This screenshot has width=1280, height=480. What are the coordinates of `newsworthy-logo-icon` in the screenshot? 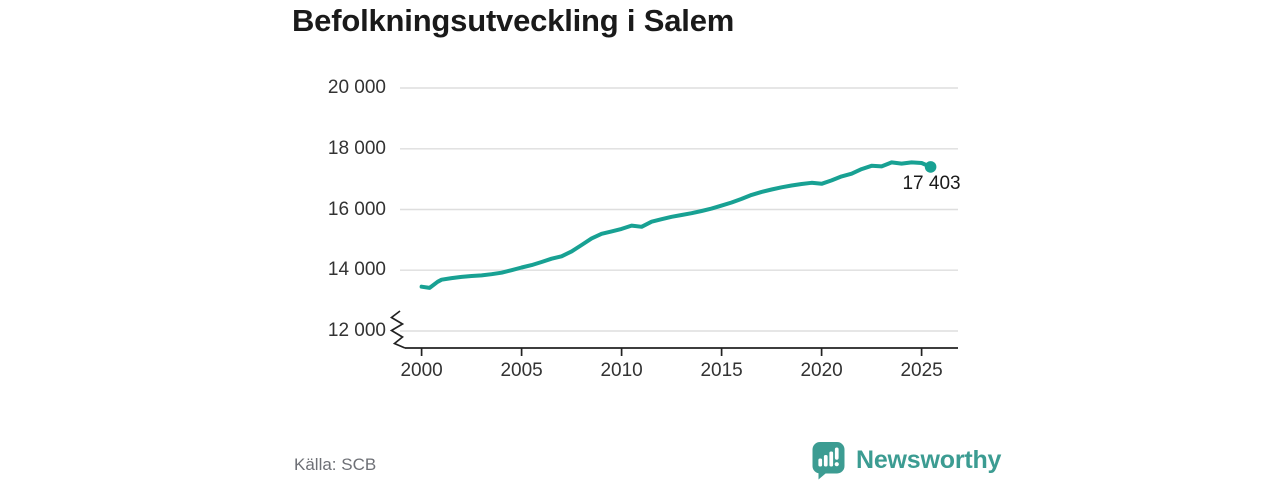 It's located at (828, 461).